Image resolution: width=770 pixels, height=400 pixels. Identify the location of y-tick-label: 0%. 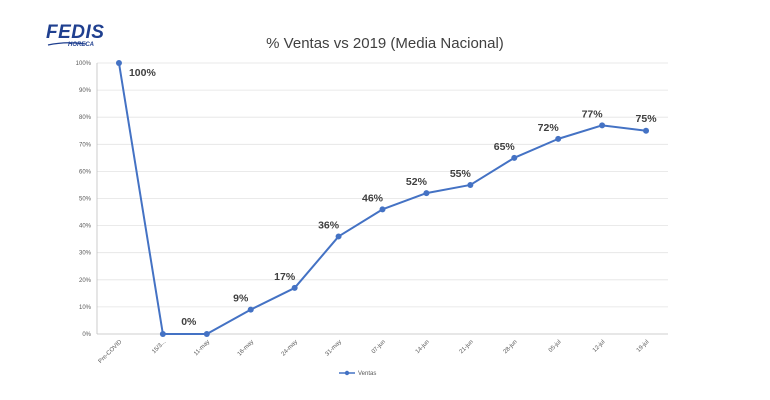
(86, 335).